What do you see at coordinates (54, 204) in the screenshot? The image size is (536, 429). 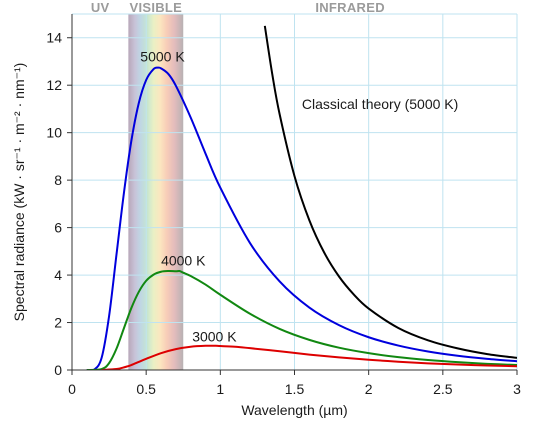 I see `y-tick-labels: 0 2 4 6 8 10 12 14` at bounding box center [54, 204].